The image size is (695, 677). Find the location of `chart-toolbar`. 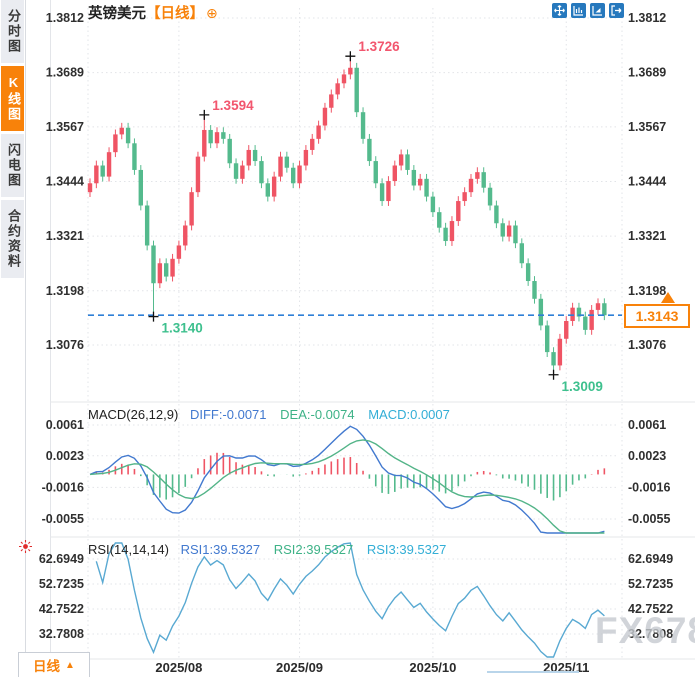

chart-toolbar is located at coordinates (588, 10).